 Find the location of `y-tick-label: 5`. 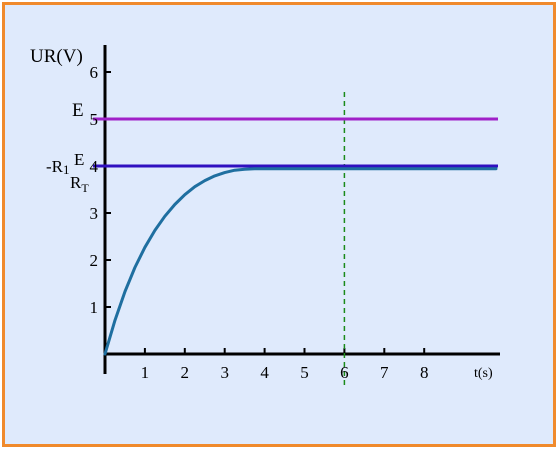

y-tick-label: 5 is located at coordinates (94, 119).